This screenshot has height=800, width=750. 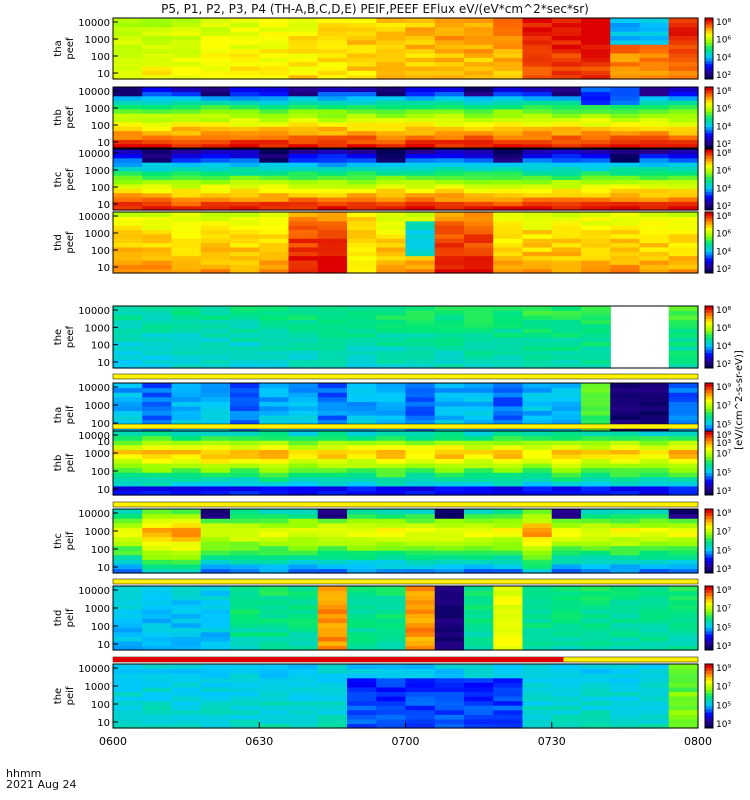 What do you see at coordinates (94, 92) in the screenshot?
I see `y-tick-label: 10000` at bounding box center [94, 92].